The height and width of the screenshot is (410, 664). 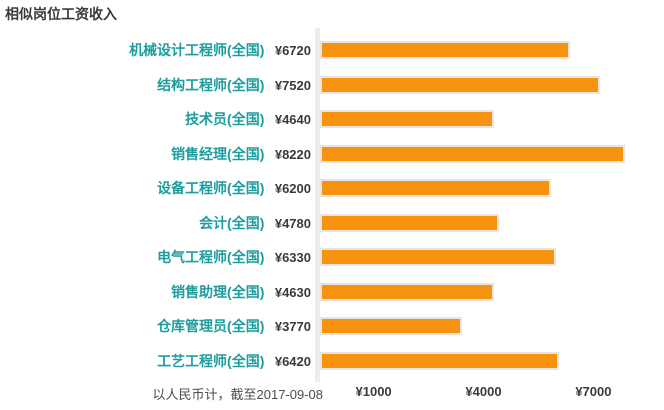 What do you see at coordinates (218, 291) in the screenshot?
I see `job-label: 销售助理(全国)` at bounding box center [218, 291].